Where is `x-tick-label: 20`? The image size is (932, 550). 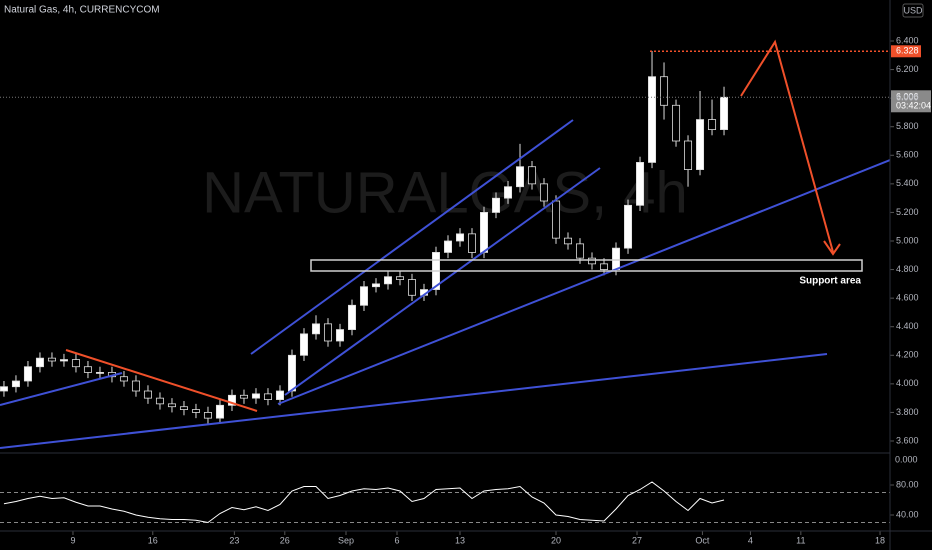
x-tick-label: 20 is located at coordinates (556, 540).